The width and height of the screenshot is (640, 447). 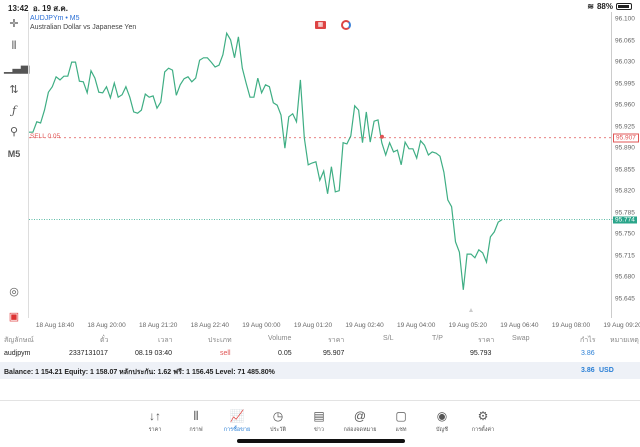 I want to click on price-tick-label: 95.715, so click(x=625, y=256).